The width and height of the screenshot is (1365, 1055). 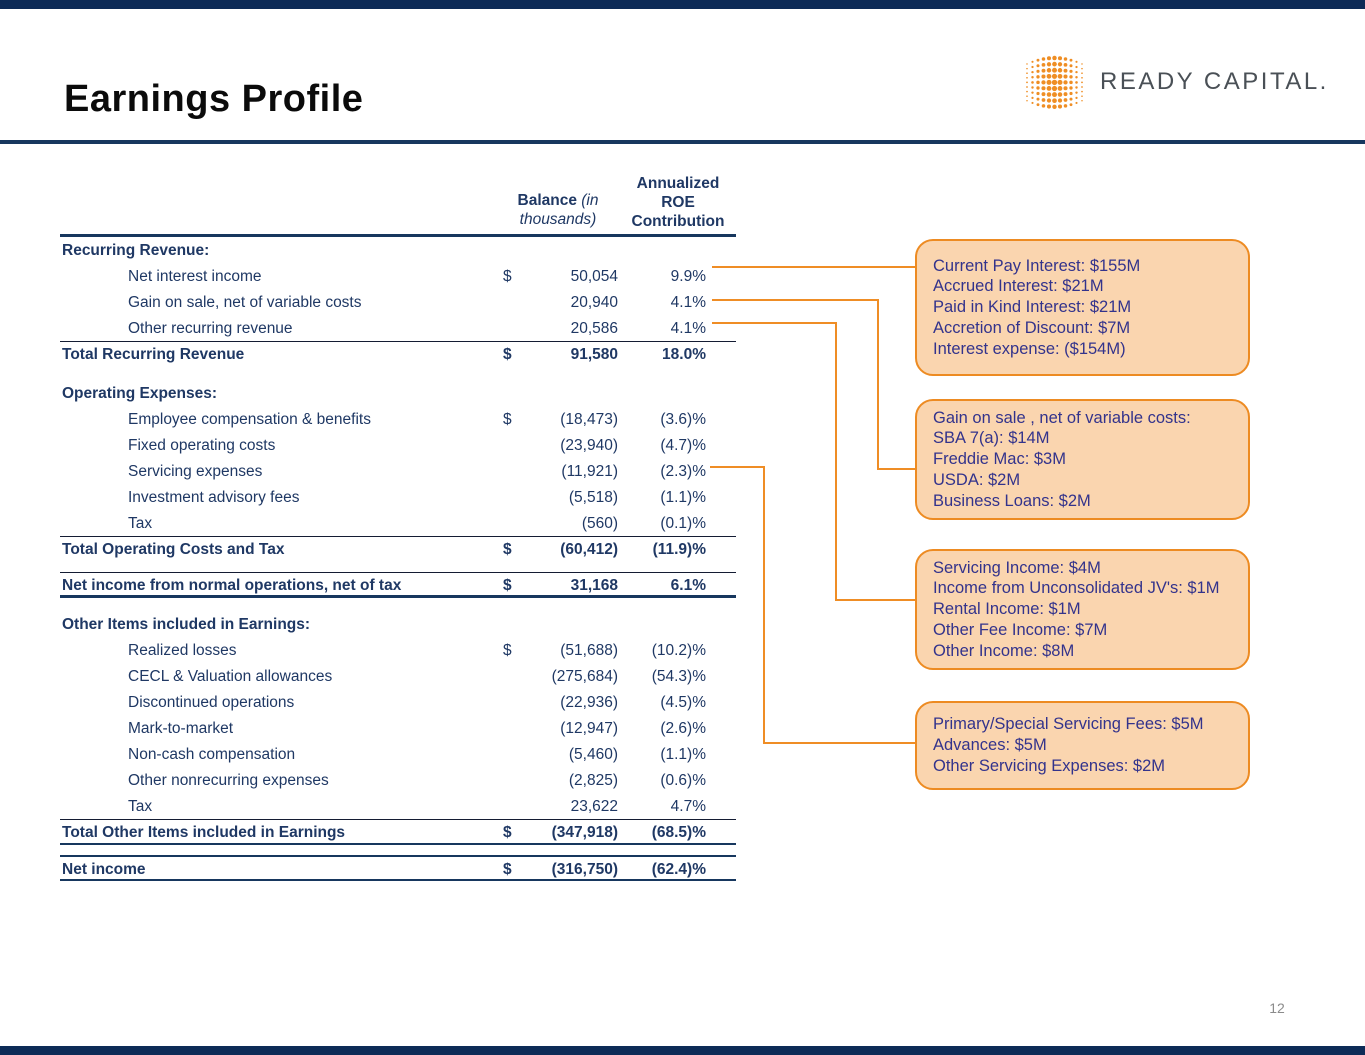 What do you see at coordinates (679, 549) in the screenshot?
I see `roe-value: (11.9)%` at bounding box center [679, 549].